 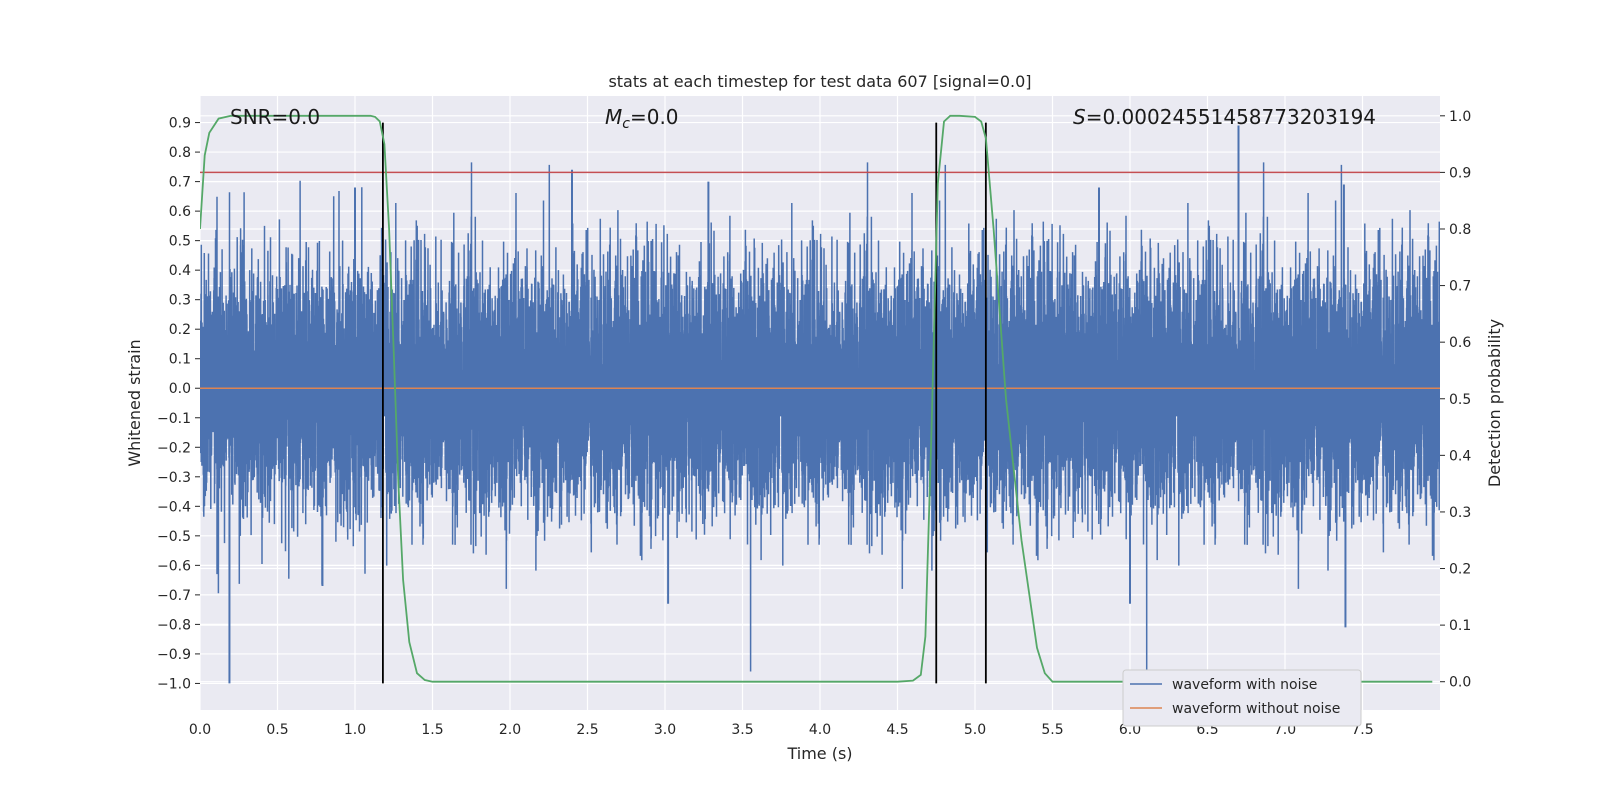 I want to click on y2-tick-label: 0.4, so click(x=1460, y=456).